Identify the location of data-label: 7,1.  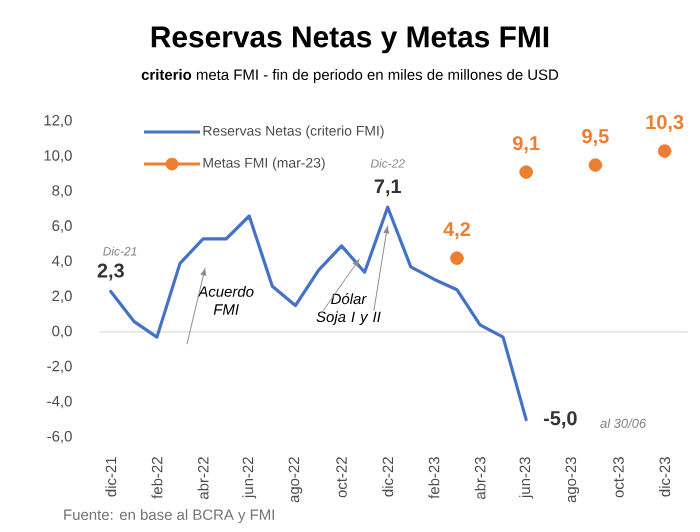
(387, 188).